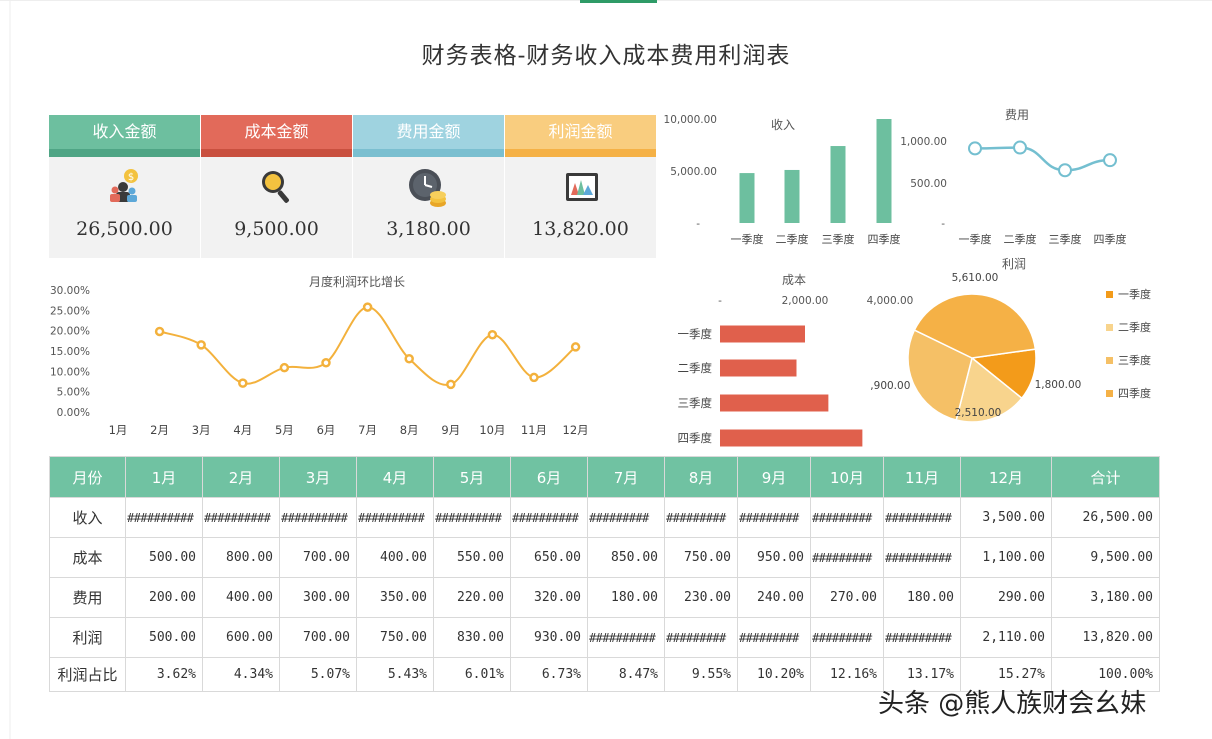 The image size is (1212, 739). What do you see at coordinates (1105, 637) in the screenshot?
I see `table-cell: 13,820.00` at bounding box center [1105, 637].